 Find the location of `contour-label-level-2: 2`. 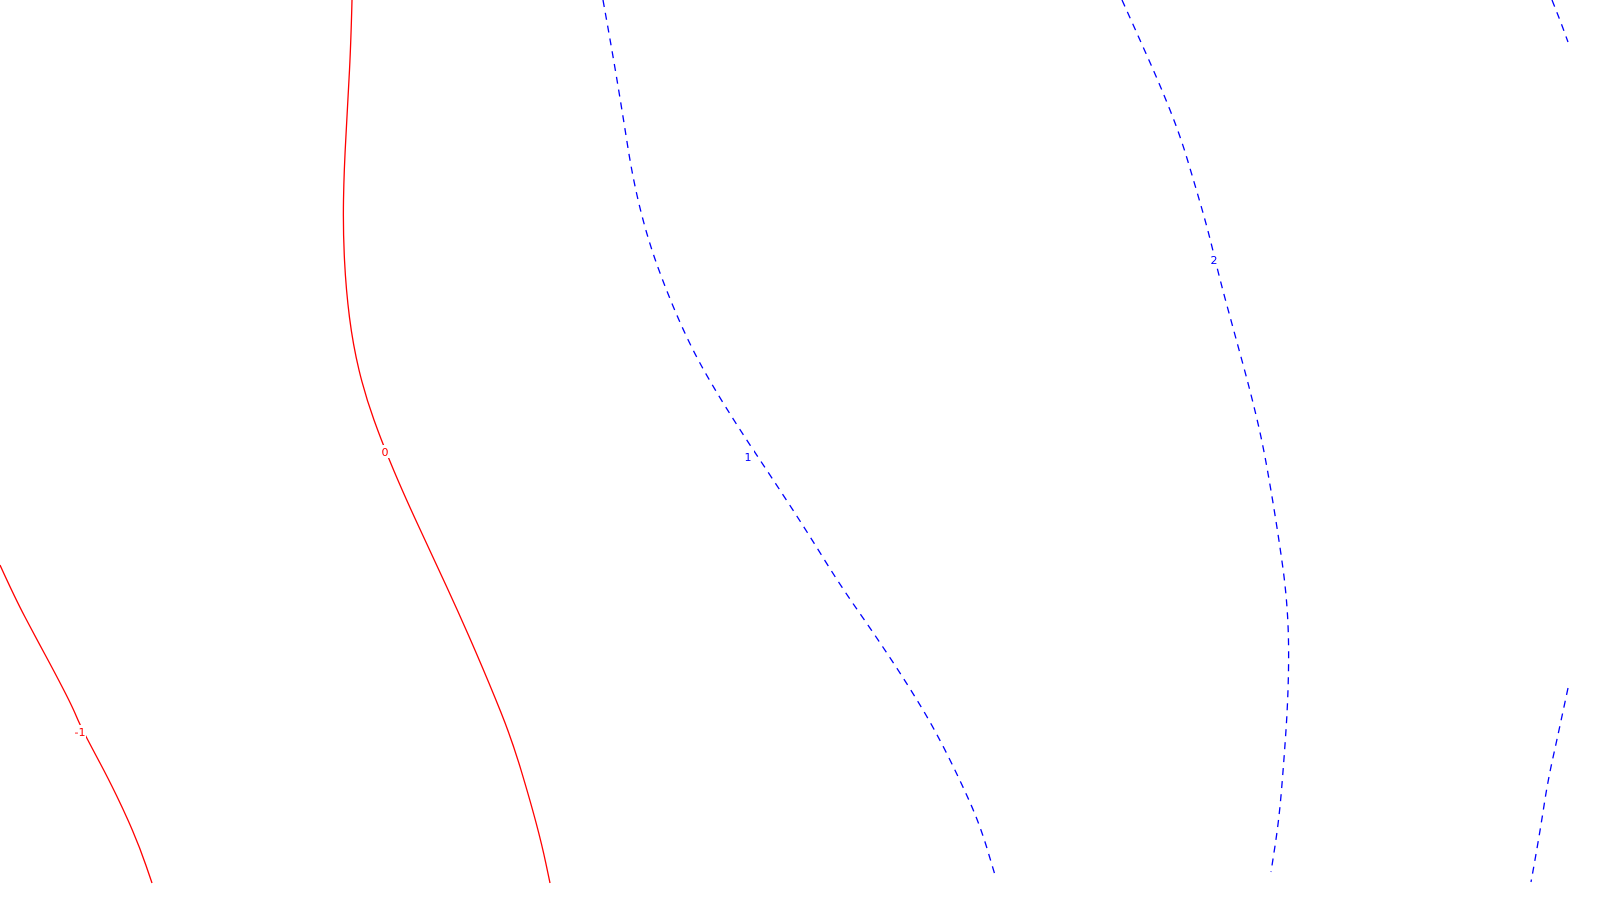

contour-label-level-2: 2 is located at coordinates (1214, 260).